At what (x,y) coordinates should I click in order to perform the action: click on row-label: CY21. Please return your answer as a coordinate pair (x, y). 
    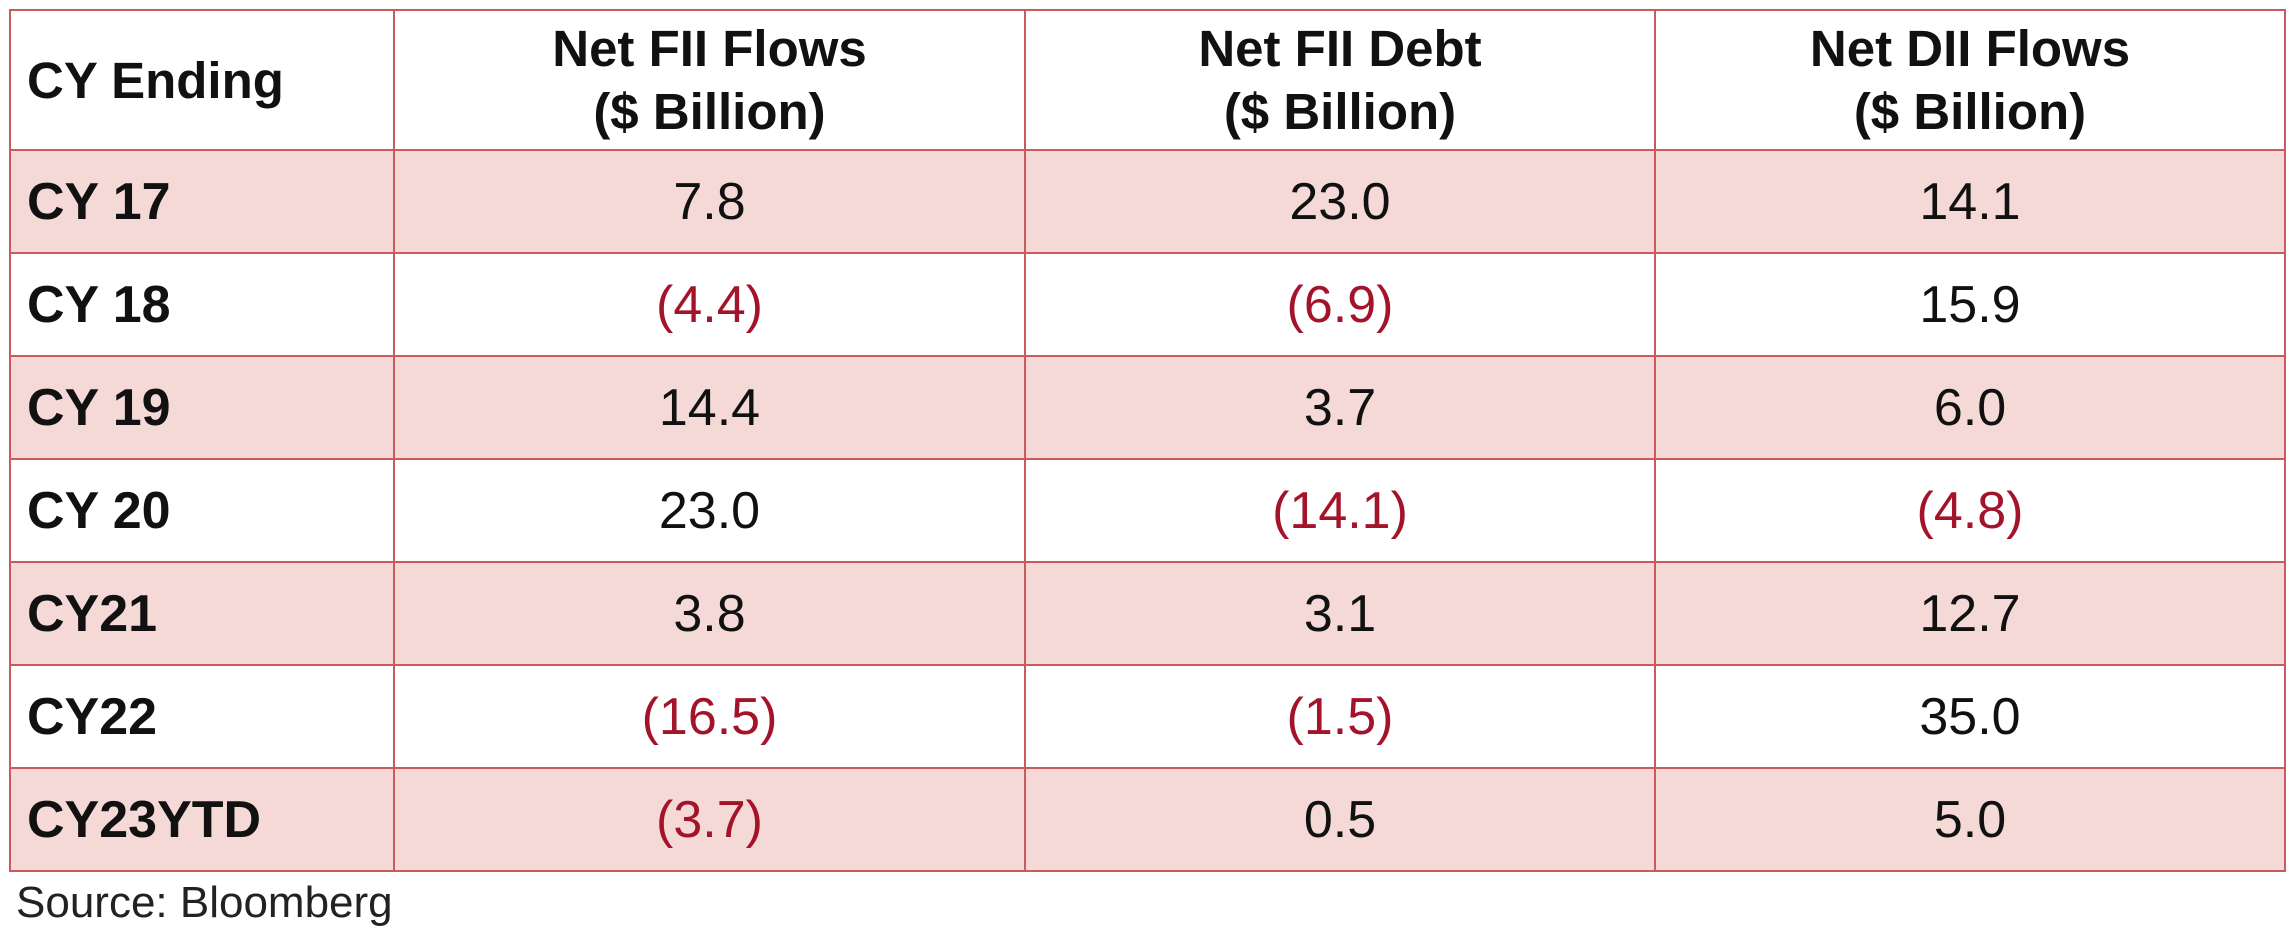
    Looking at the image, I should click on (92, 613).